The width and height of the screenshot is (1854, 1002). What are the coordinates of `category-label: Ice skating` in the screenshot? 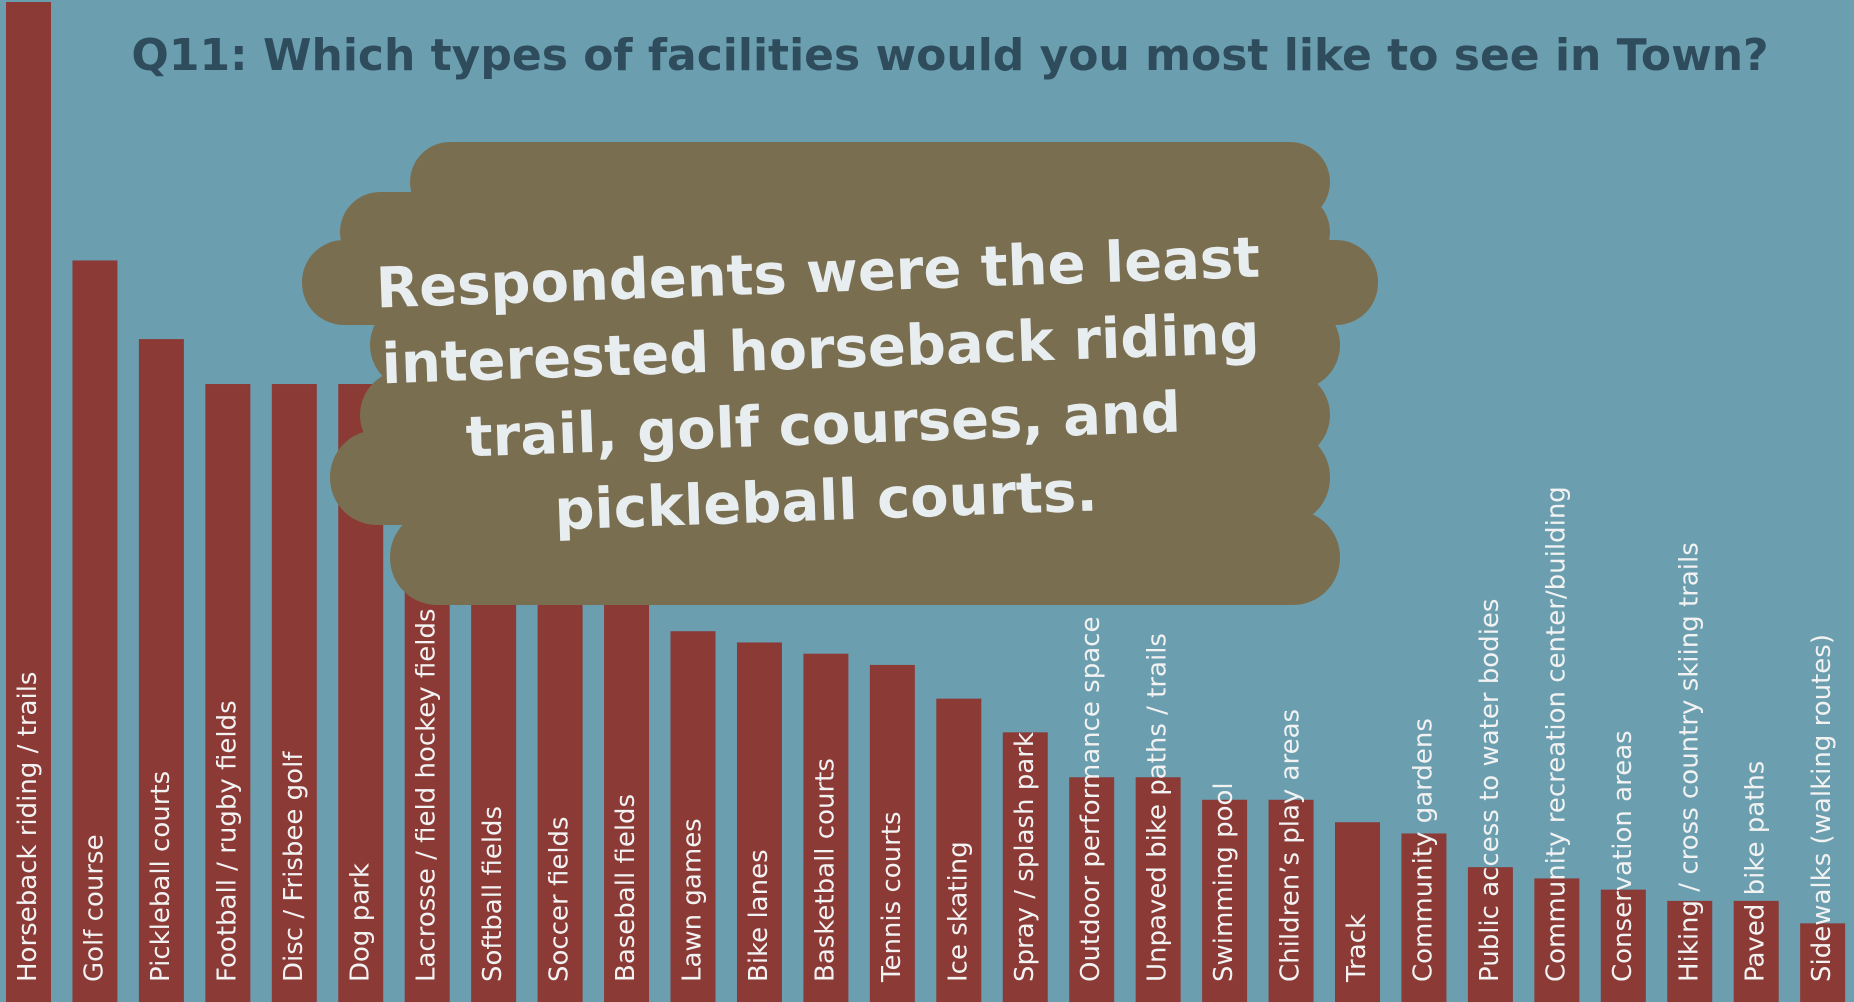 It's located at (958, 911).